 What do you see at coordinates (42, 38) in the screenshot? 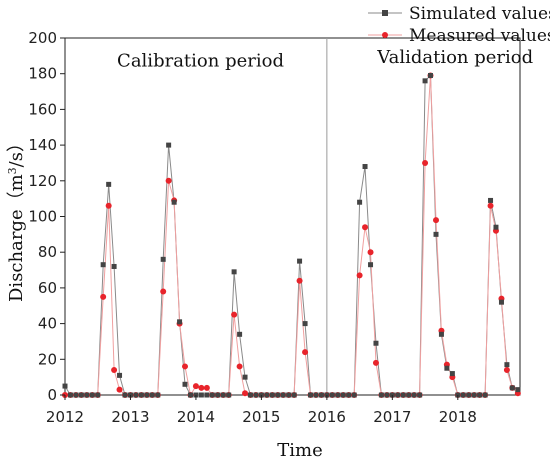
I see `y-tick-label: 200` at bounding box center [42, 38].